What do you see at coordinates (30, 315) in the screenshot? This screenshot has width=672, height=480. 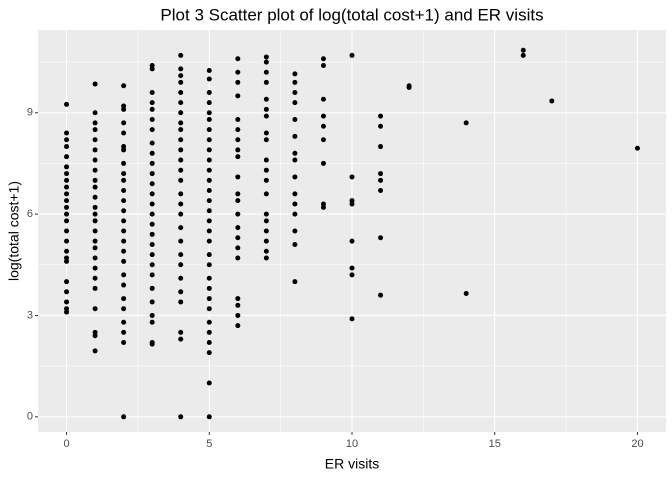 I see `y-tick-label: 3` at bounding box center [30, 315].